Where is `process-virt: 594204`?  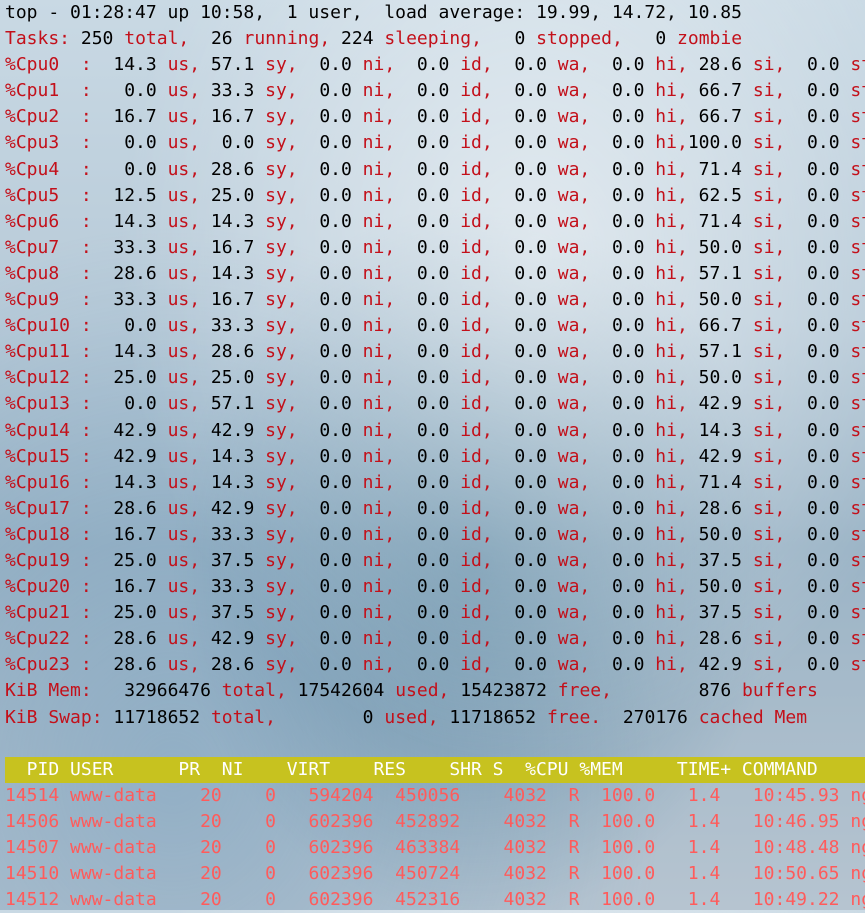 process-virt: 594204 is located at coordinates (324, 795).